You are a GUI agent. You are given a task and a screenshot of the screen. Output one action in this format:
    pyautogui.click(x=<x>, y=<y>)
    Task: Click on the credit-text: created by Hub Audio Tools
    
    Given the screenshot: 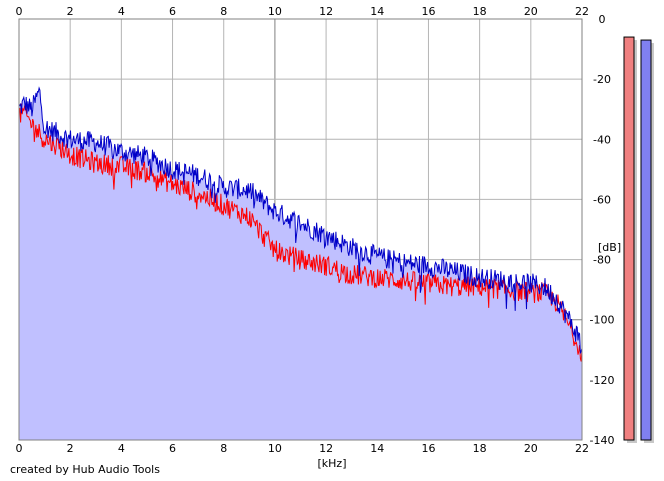 What is the action you would take?
    pyautogui.click(x=85, y=469)
    